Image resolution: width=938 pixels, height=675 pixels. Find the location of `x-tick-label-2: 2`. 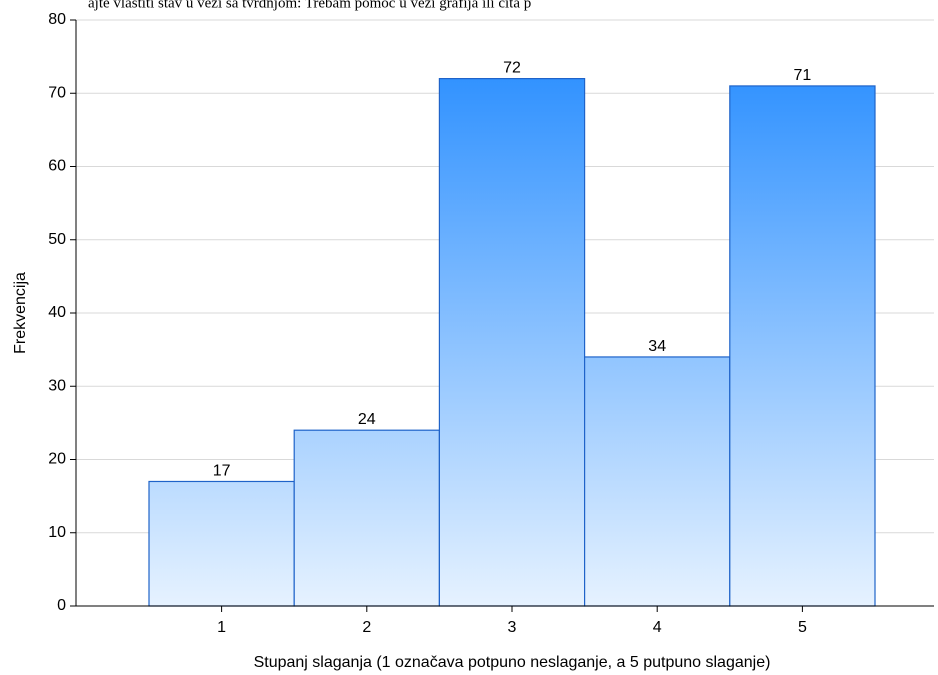

x-tick-label-2: 2 is located at coordinates (366, 627).